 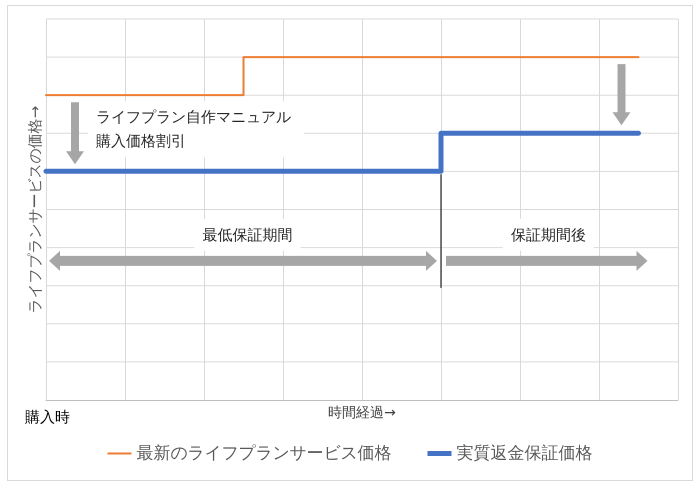 I want to click on annotation: 保証期間後, so click(x=548, y=235).